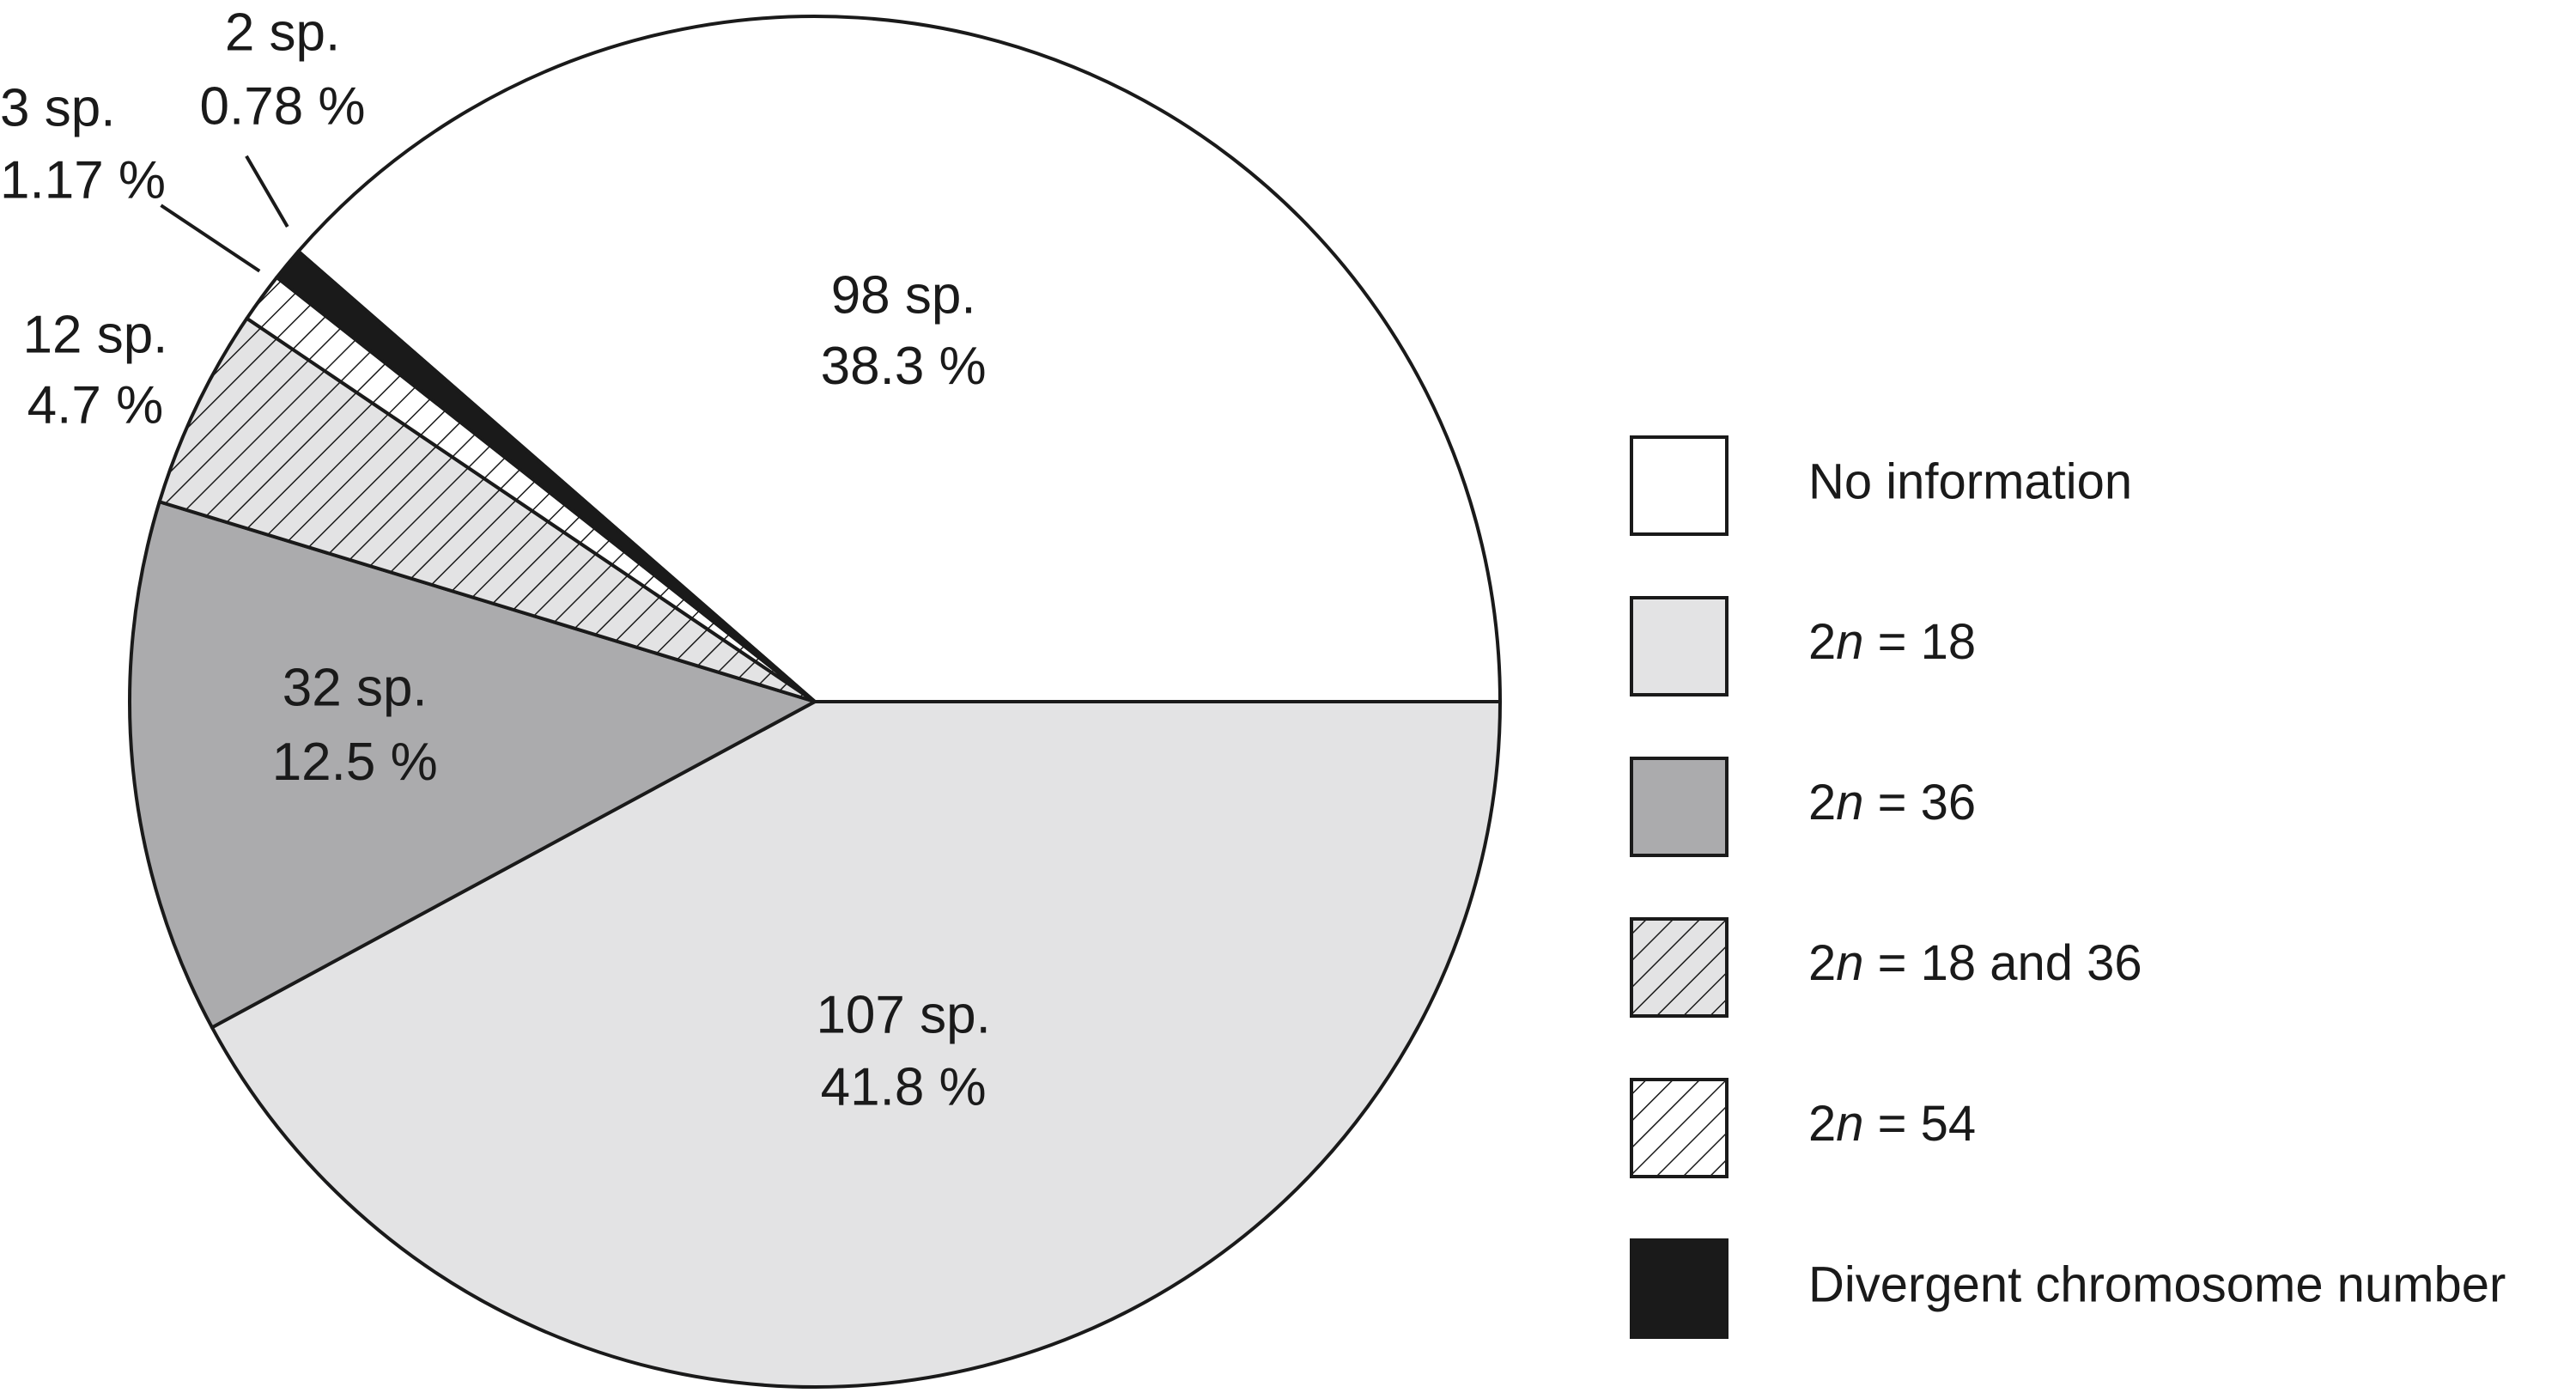  Describe the element at coordinates (96, 334) in the screenshot. I see `slice-count-label: 12 sp.` at that location.